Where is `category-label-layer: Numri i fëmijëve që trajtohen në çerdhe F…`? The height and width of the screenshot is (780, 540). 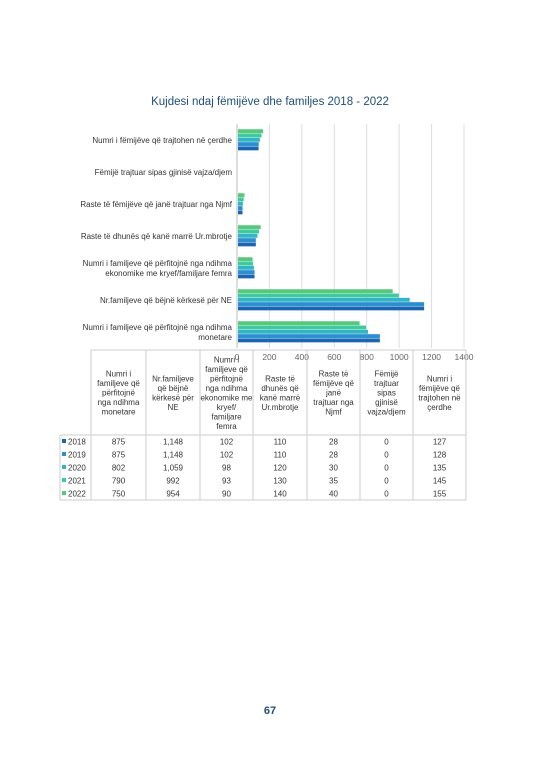
category-label-layer: Numri i fëmijëve që trajtohen në çerdhe F… is located at coordinates (156, 239).